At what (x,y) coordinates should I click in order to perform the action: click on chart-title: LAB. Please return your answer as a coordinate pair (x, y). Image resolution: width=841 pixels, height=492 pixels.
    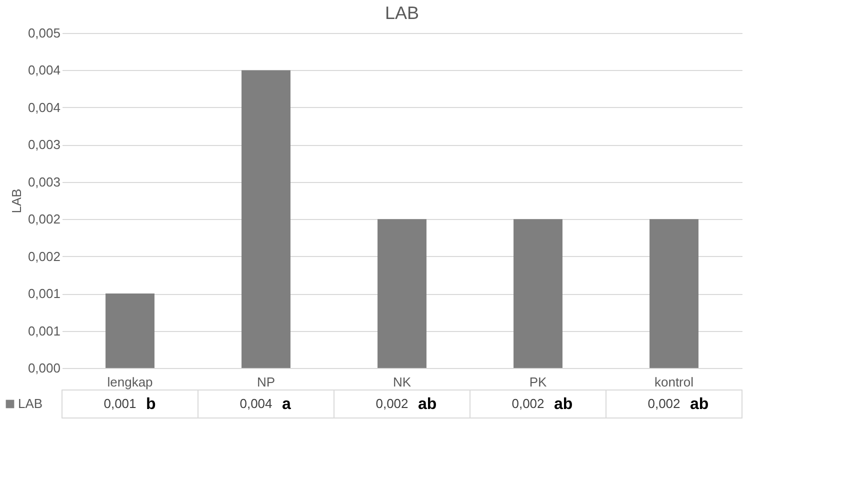
    Looking at the image, I should click on (402, 13).